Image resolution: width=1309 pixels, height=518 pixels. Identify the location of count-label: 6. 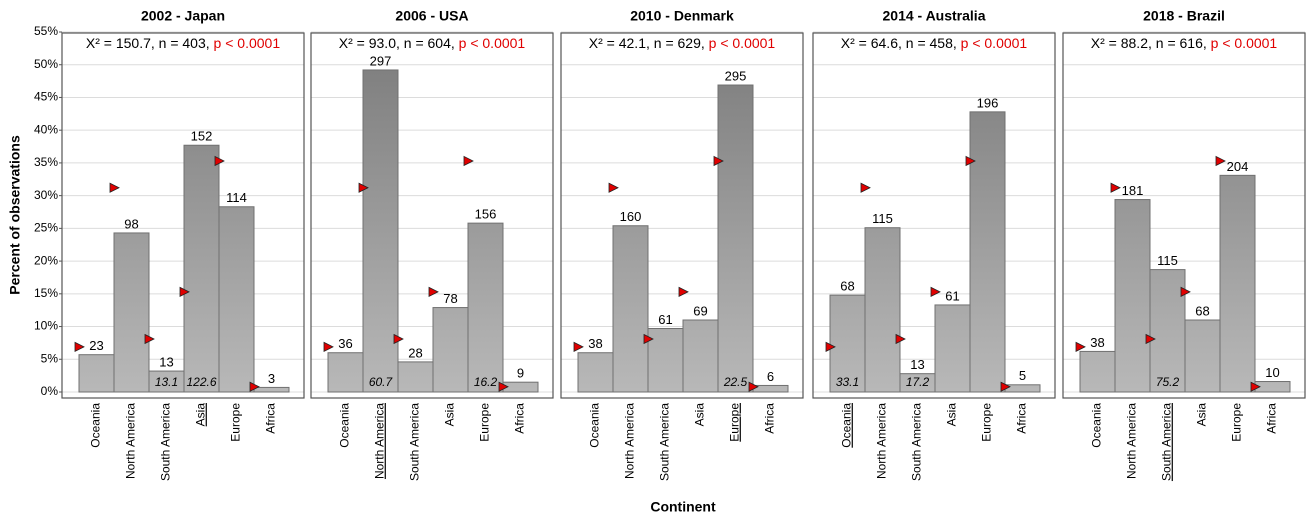
(770, 376).